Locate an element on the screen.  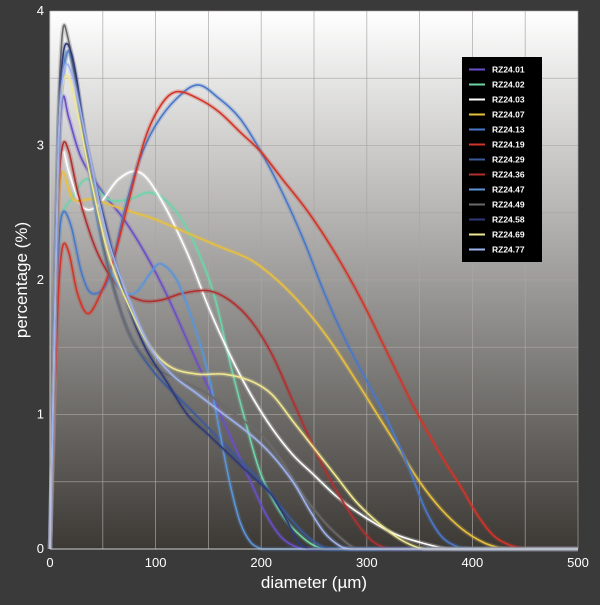
x-tick-label: 200 is located at coordinates (261, 562).